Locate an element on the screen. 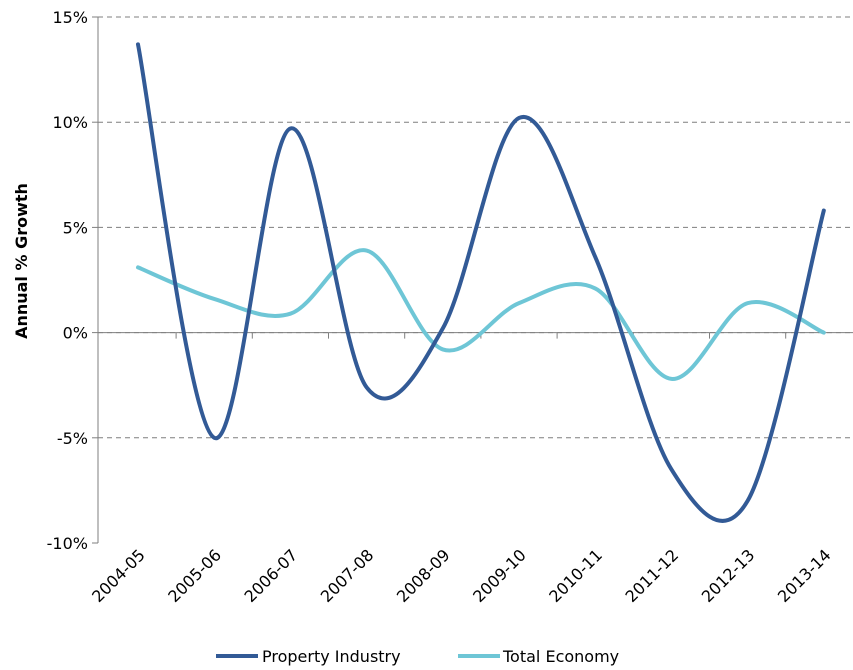 The height and width of the screenshot is (670, 853). x-tick-label: 2012-13 is located at coordinates (728, 575).